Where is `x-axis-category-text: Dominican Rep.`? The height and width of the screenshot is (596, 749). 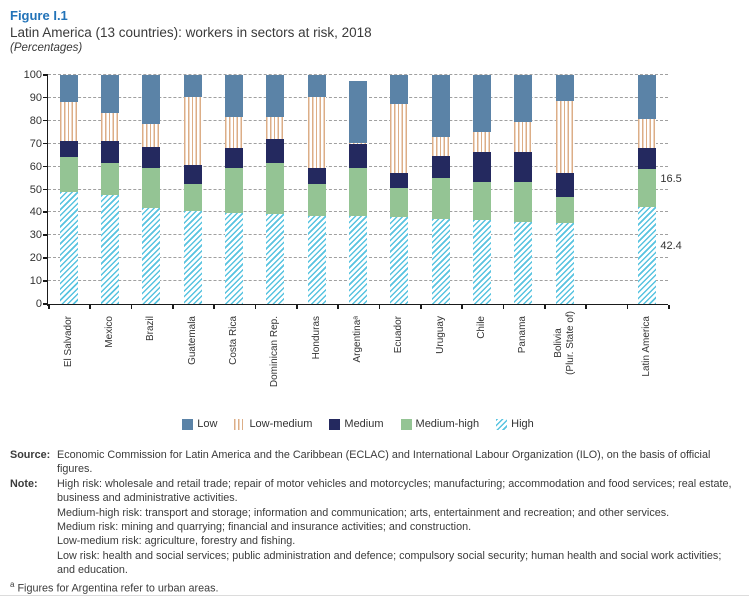 x-axis-category-text: Dominican Rep. is located at coordinates (275, 352).